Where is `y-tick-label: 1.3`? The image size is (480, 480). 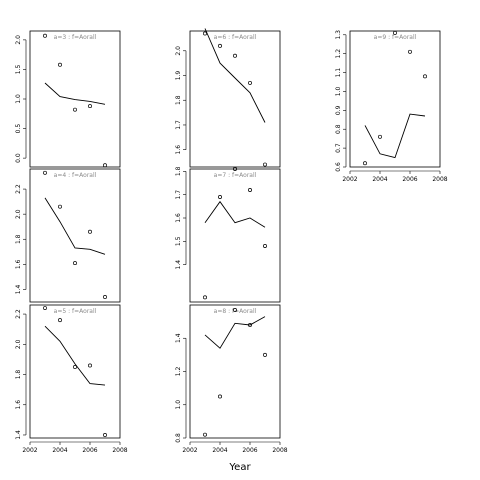
y-tick-label: 1.3 is located at coordinates (338, 35).